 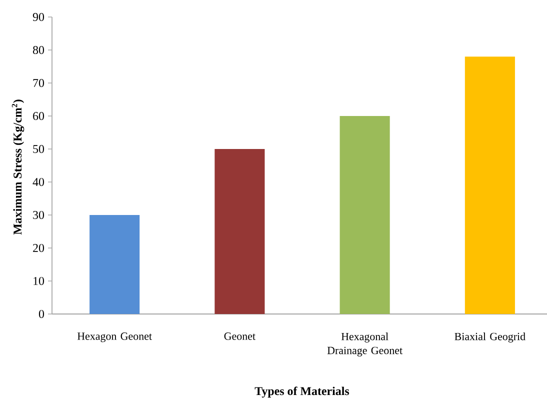 I want to click on y-tick-label: 80, so click(x=38, y=50).